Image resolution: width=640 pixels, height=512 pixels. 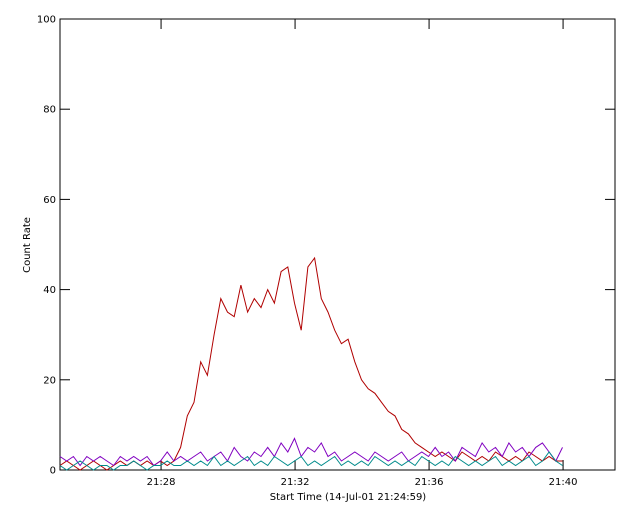 I want to click on y-tick-label: 20, so click(x=49, y=380).